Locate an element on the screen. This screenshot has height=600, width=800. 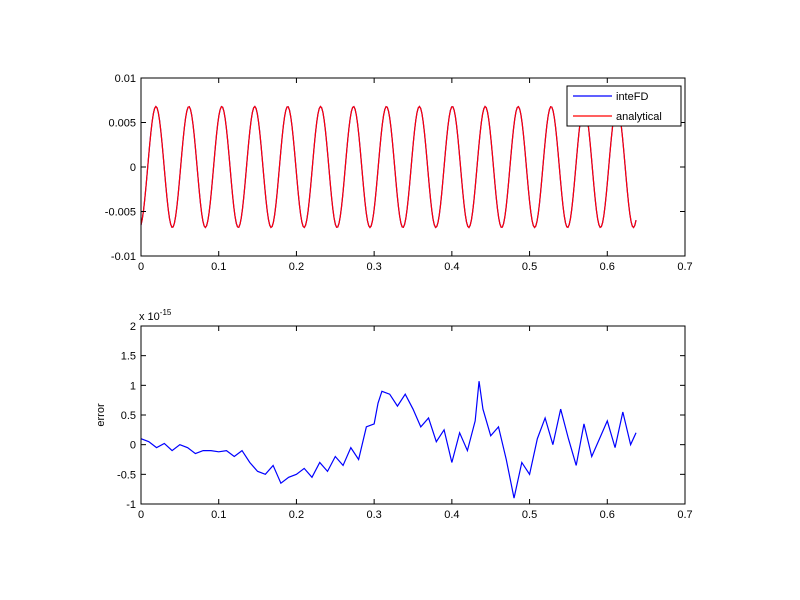
legend: inteFD analytical is located at coordinates (624, 106).